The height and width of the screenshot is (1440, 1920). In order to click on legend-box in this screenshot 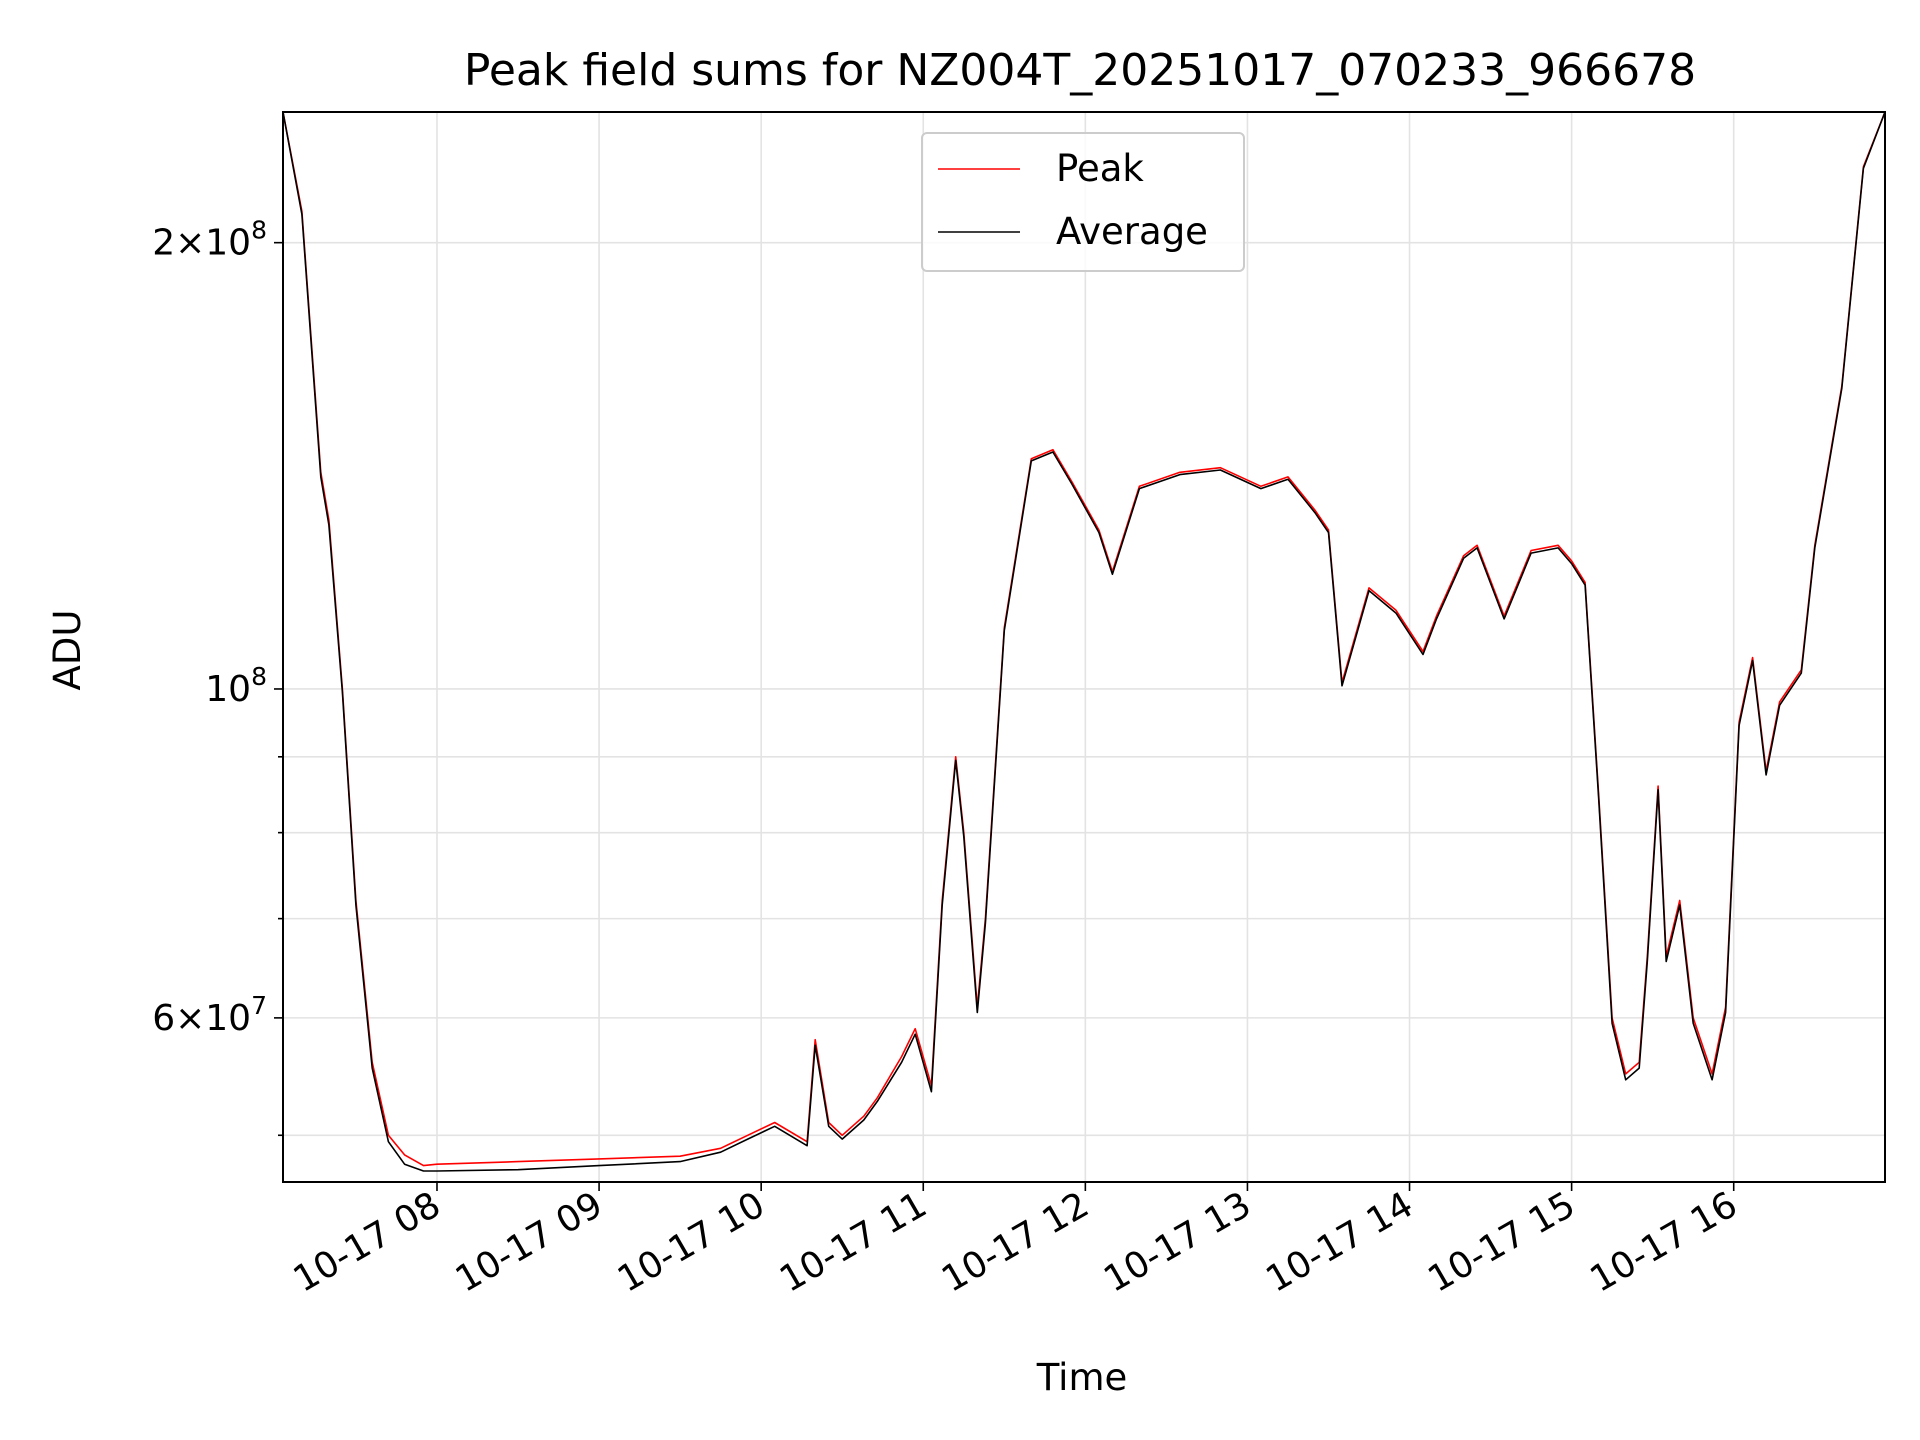, I will do `click(1083, 202)`.